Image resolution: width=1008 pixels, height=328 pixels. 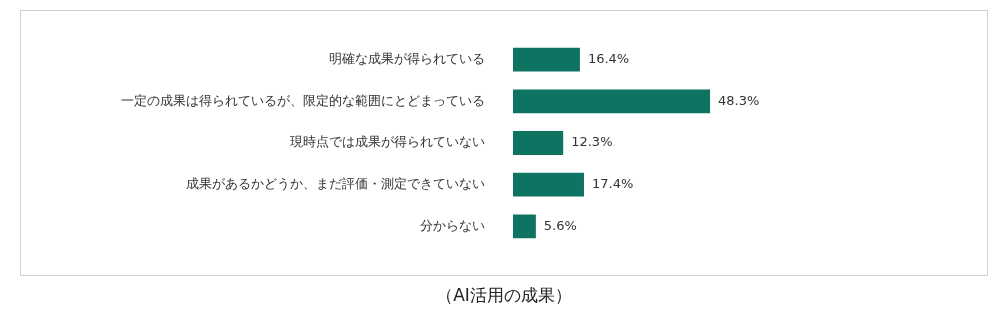 I want to click on y-tick-label: 一定の成果は得られているが、限定的な範囲にとどまっている, so click(x=303, y=100).